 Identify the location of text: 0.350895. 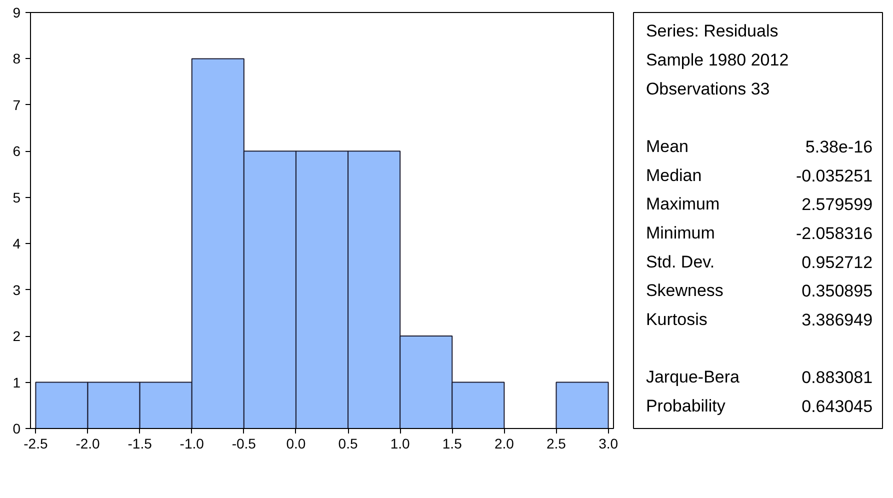
(837, 291).